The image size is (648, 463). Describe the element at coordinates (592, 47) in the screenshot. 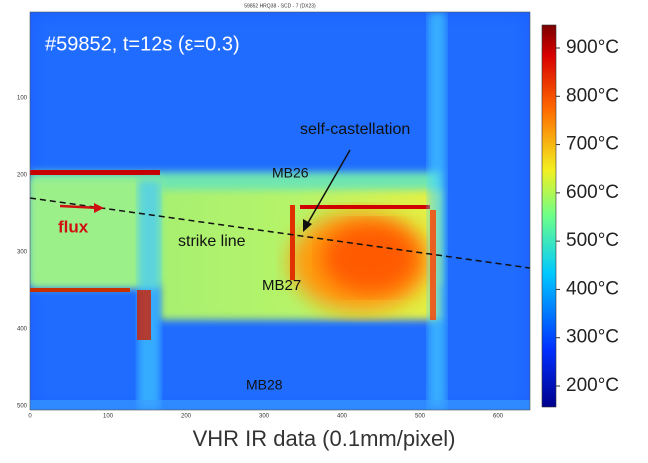

I see `colorbar-label: 900°C` at that location.